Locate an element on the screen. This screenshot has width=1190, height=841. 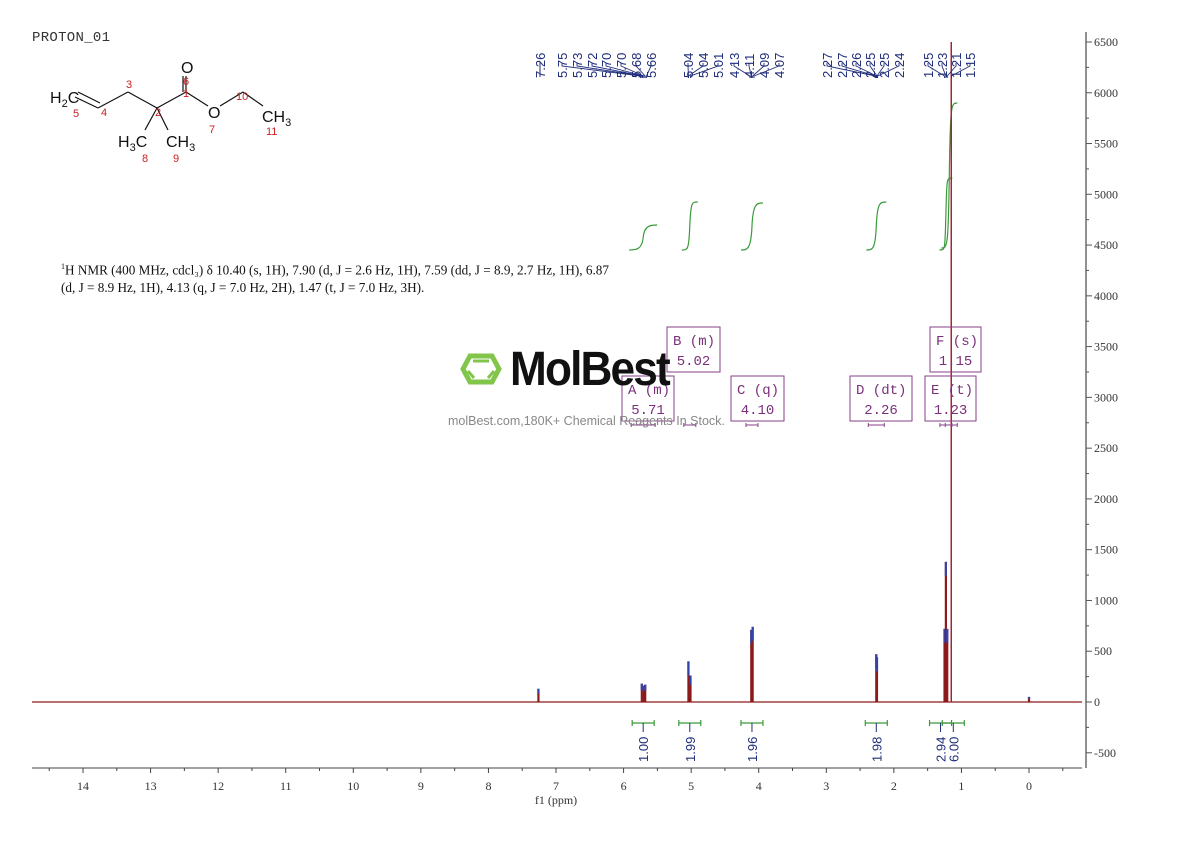
y-tick-label: 5500 is located at coordinates (1106, 144).